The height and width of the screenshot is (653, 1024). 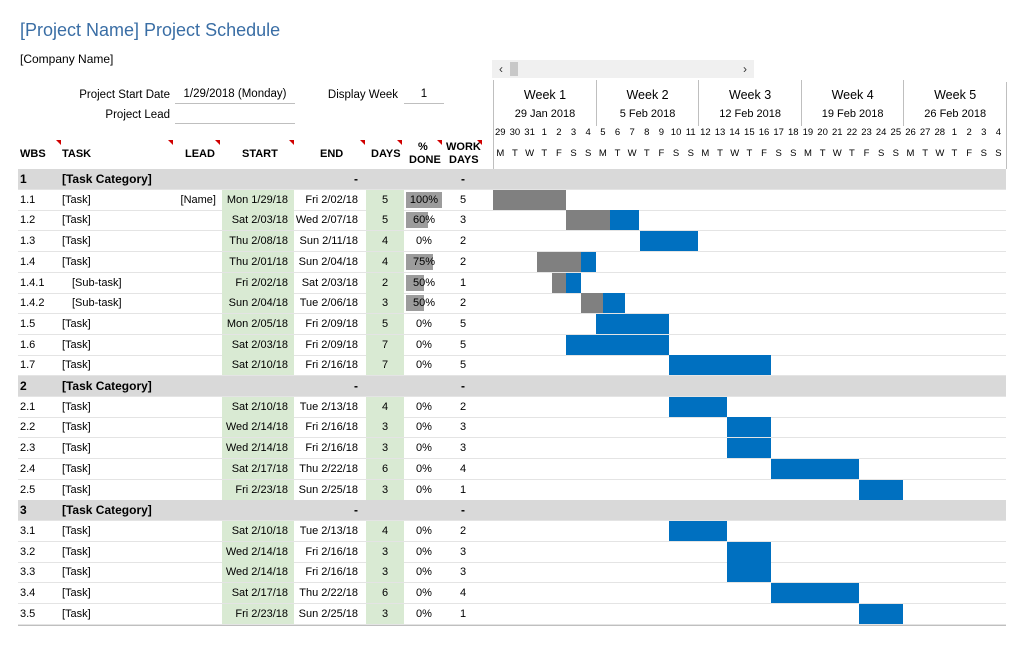 What do you see at coordinates (28, 593) in the screenshot?
I see `wbs-cell: 3.4` at bounding box center [28, 593].